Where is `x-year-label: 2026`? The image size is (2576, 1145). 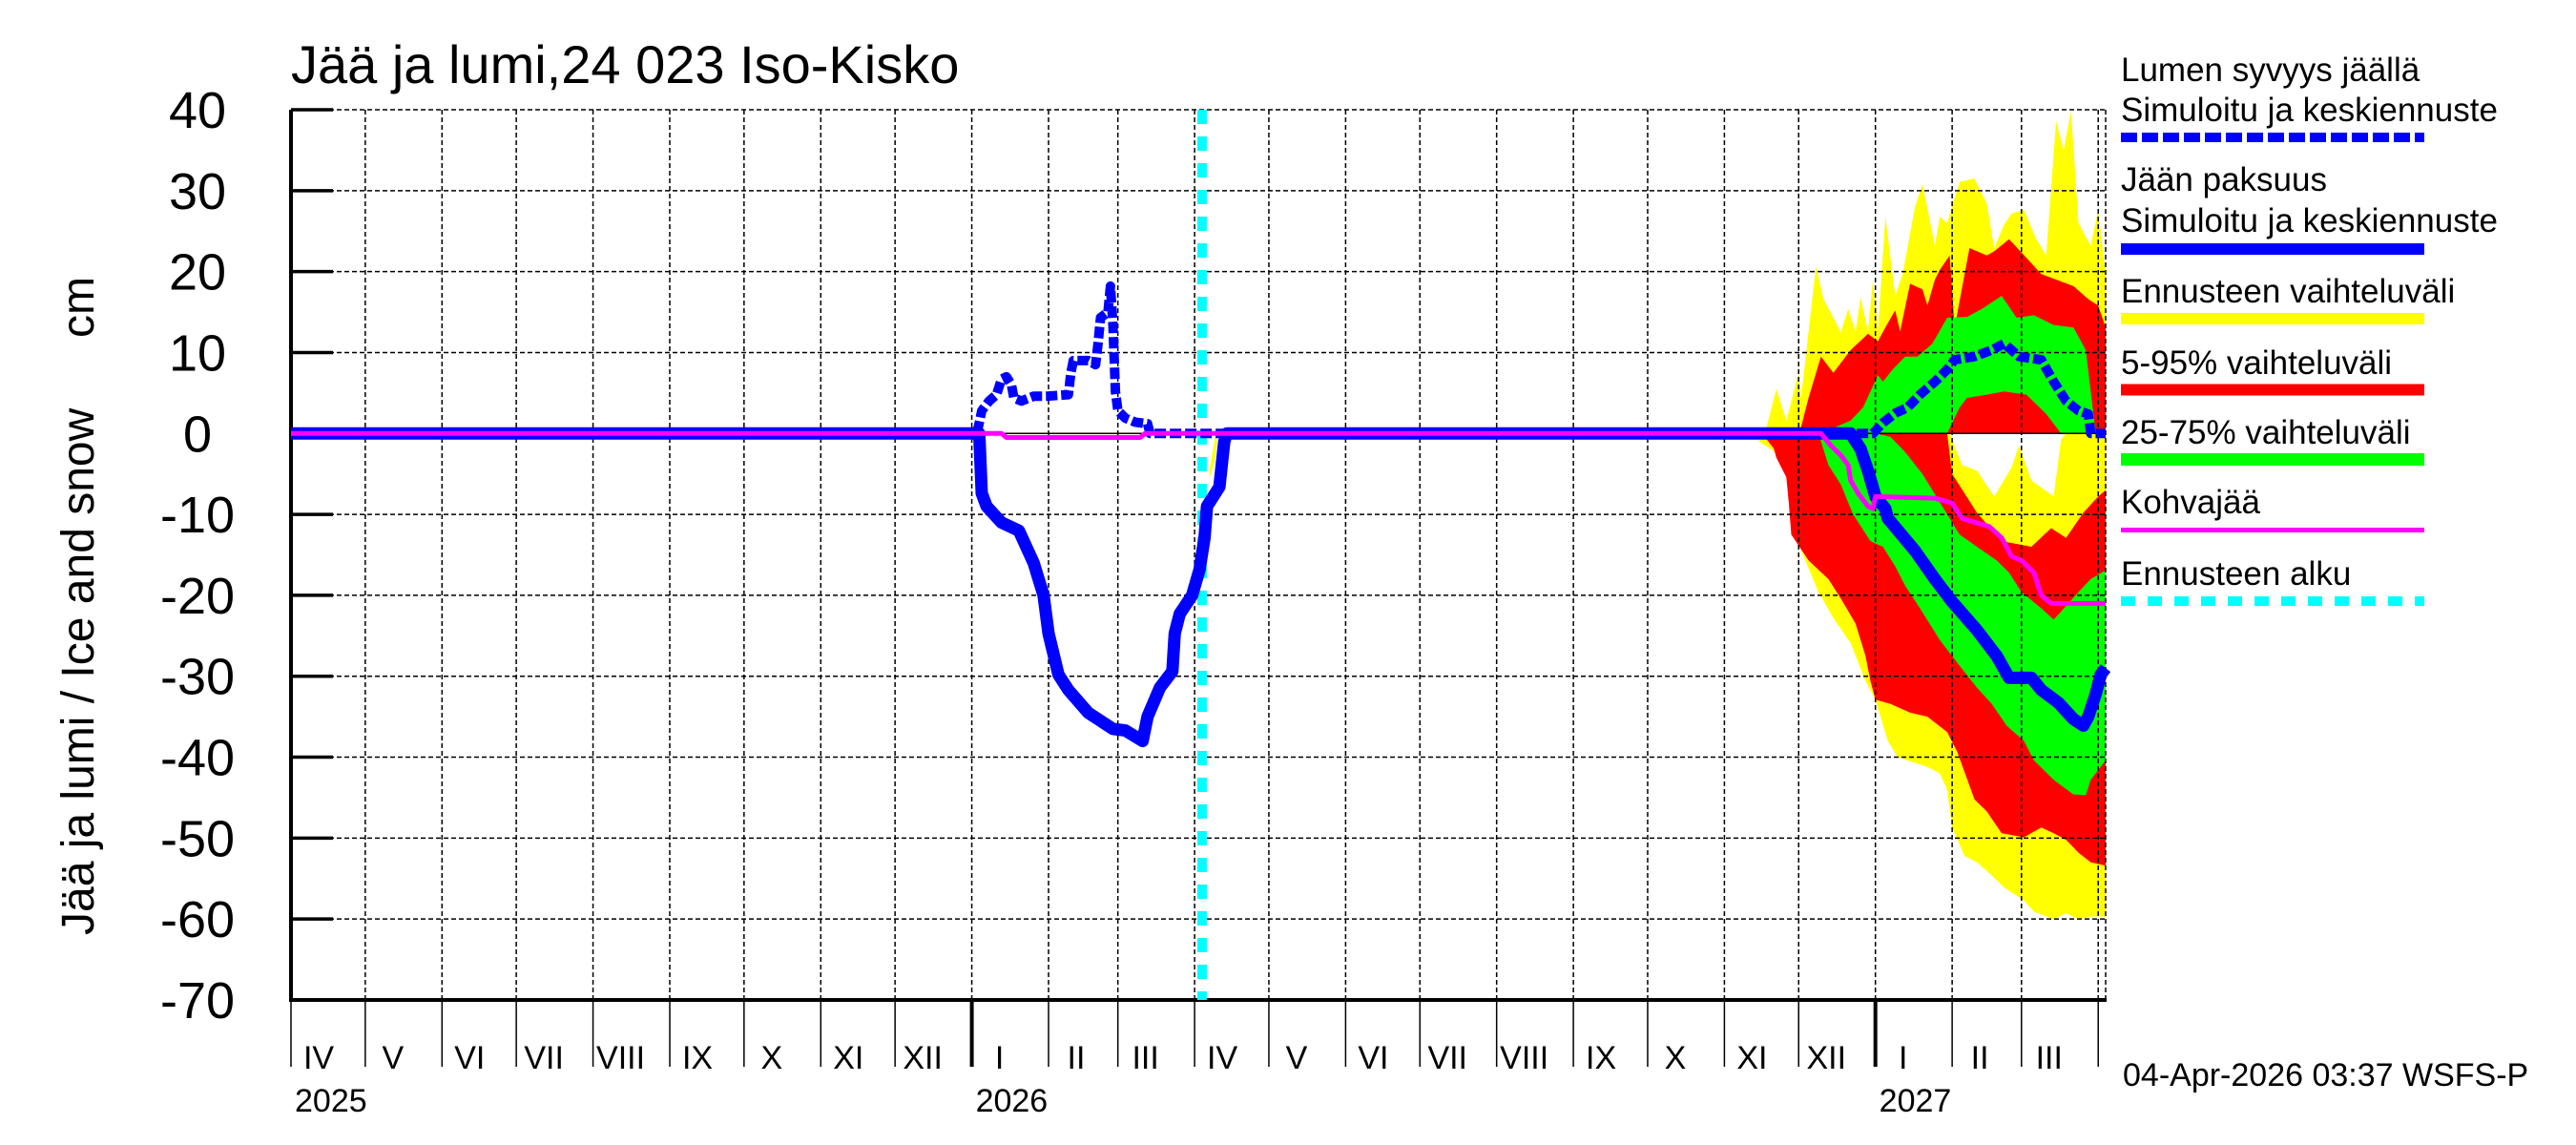 x-year-label: 2026 is located at coordinates (1012, 1101).